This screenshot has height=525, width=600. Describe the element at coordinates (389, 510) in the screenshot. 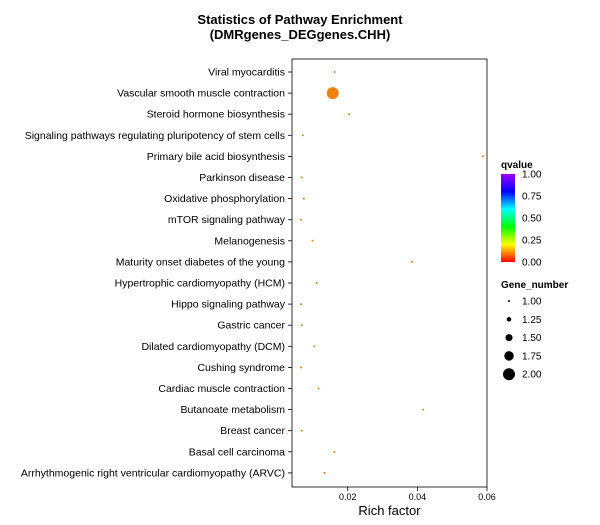

I see `x-axis-label: Rich factor` at that location.